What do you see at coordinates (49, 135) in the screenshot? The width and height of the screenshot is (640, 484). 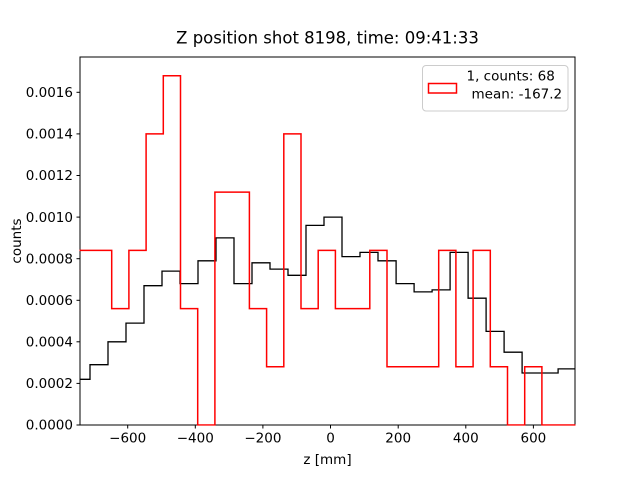 I see `y-tick-label: 0.0014` at bounding box center [49, 135].